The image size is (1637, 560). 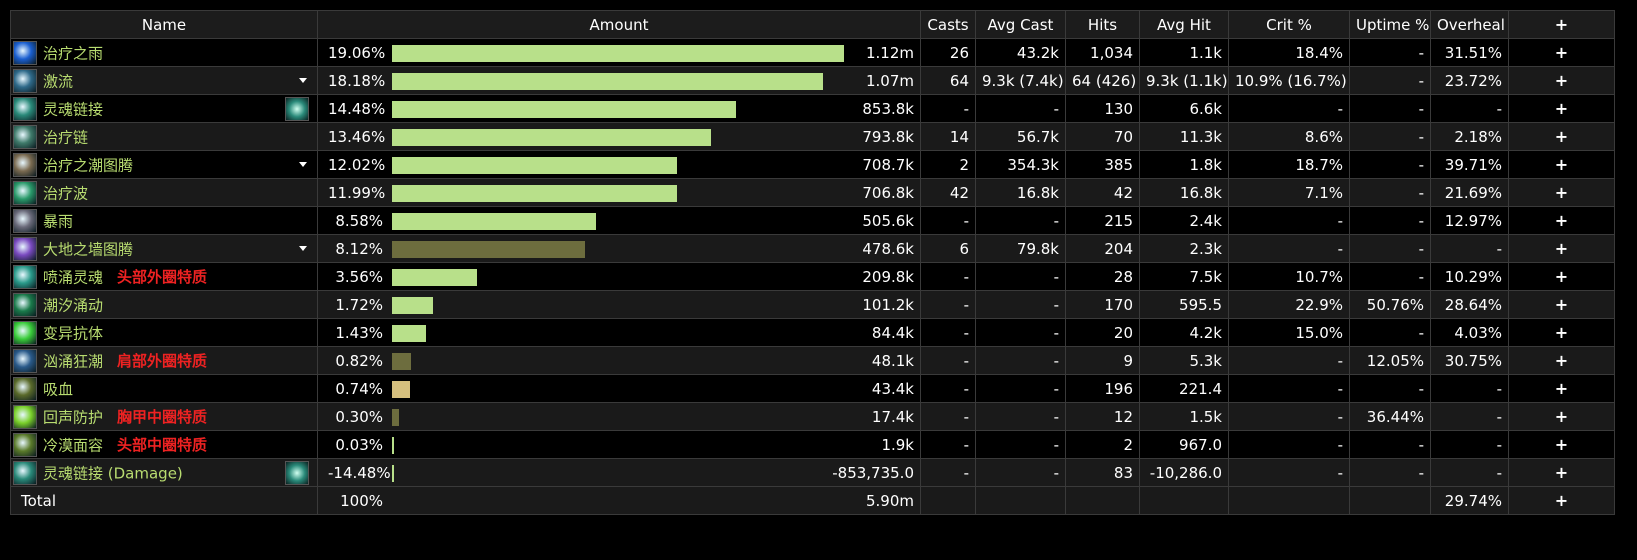 What do you see at coordinates (164, 52) in the screenshot?
I see `spell-name-cell: 治疗之雨` at bounding box center [164, 52].